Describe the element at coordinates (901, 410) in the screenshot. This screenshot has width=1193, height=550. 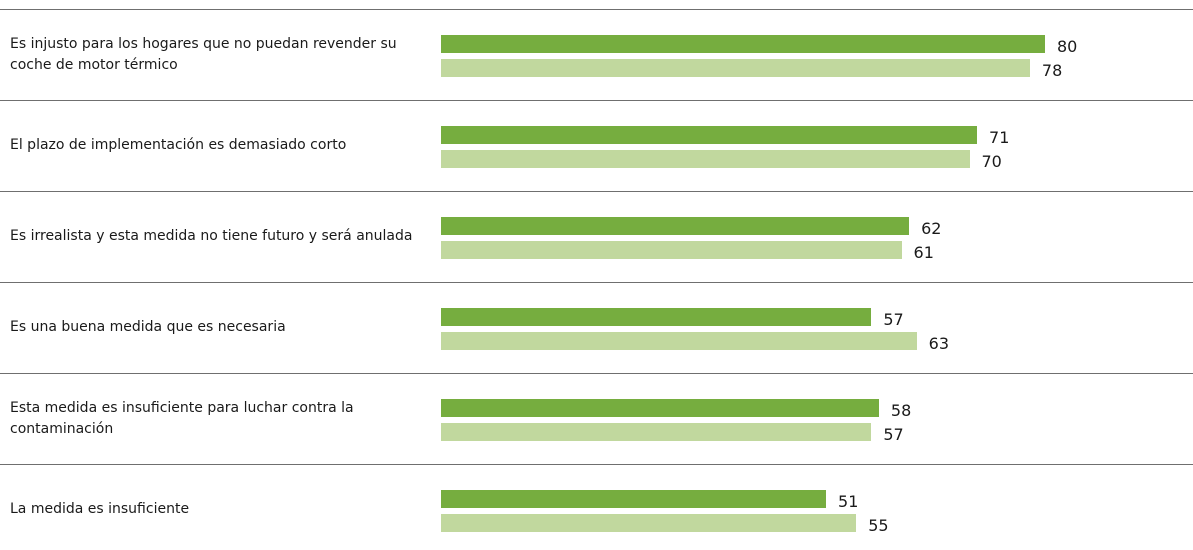
I see `value-label: 58` at that location.